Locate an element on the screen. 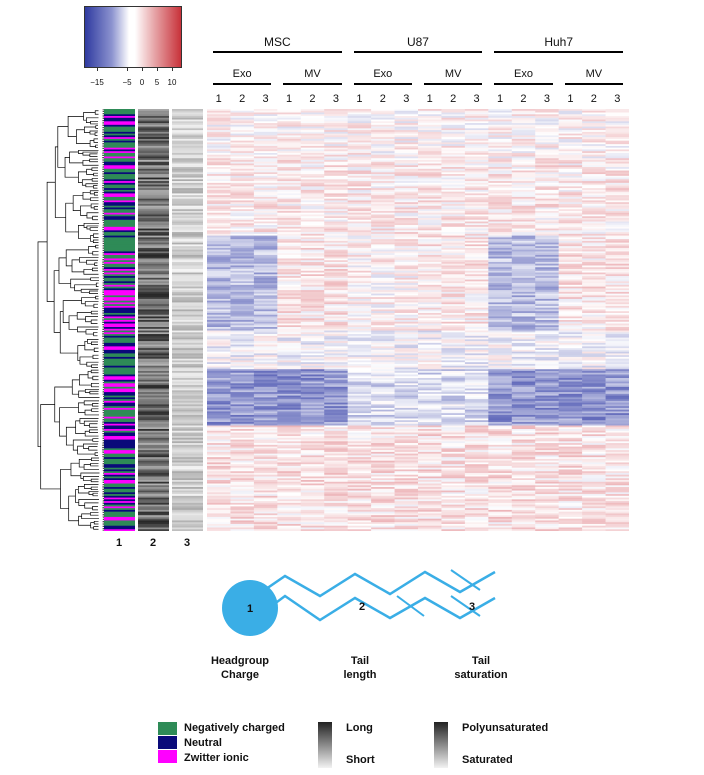 The height and width of the screenshot is (775, 704). annotation-column-label: 1 is located at coordinates (119, 543).